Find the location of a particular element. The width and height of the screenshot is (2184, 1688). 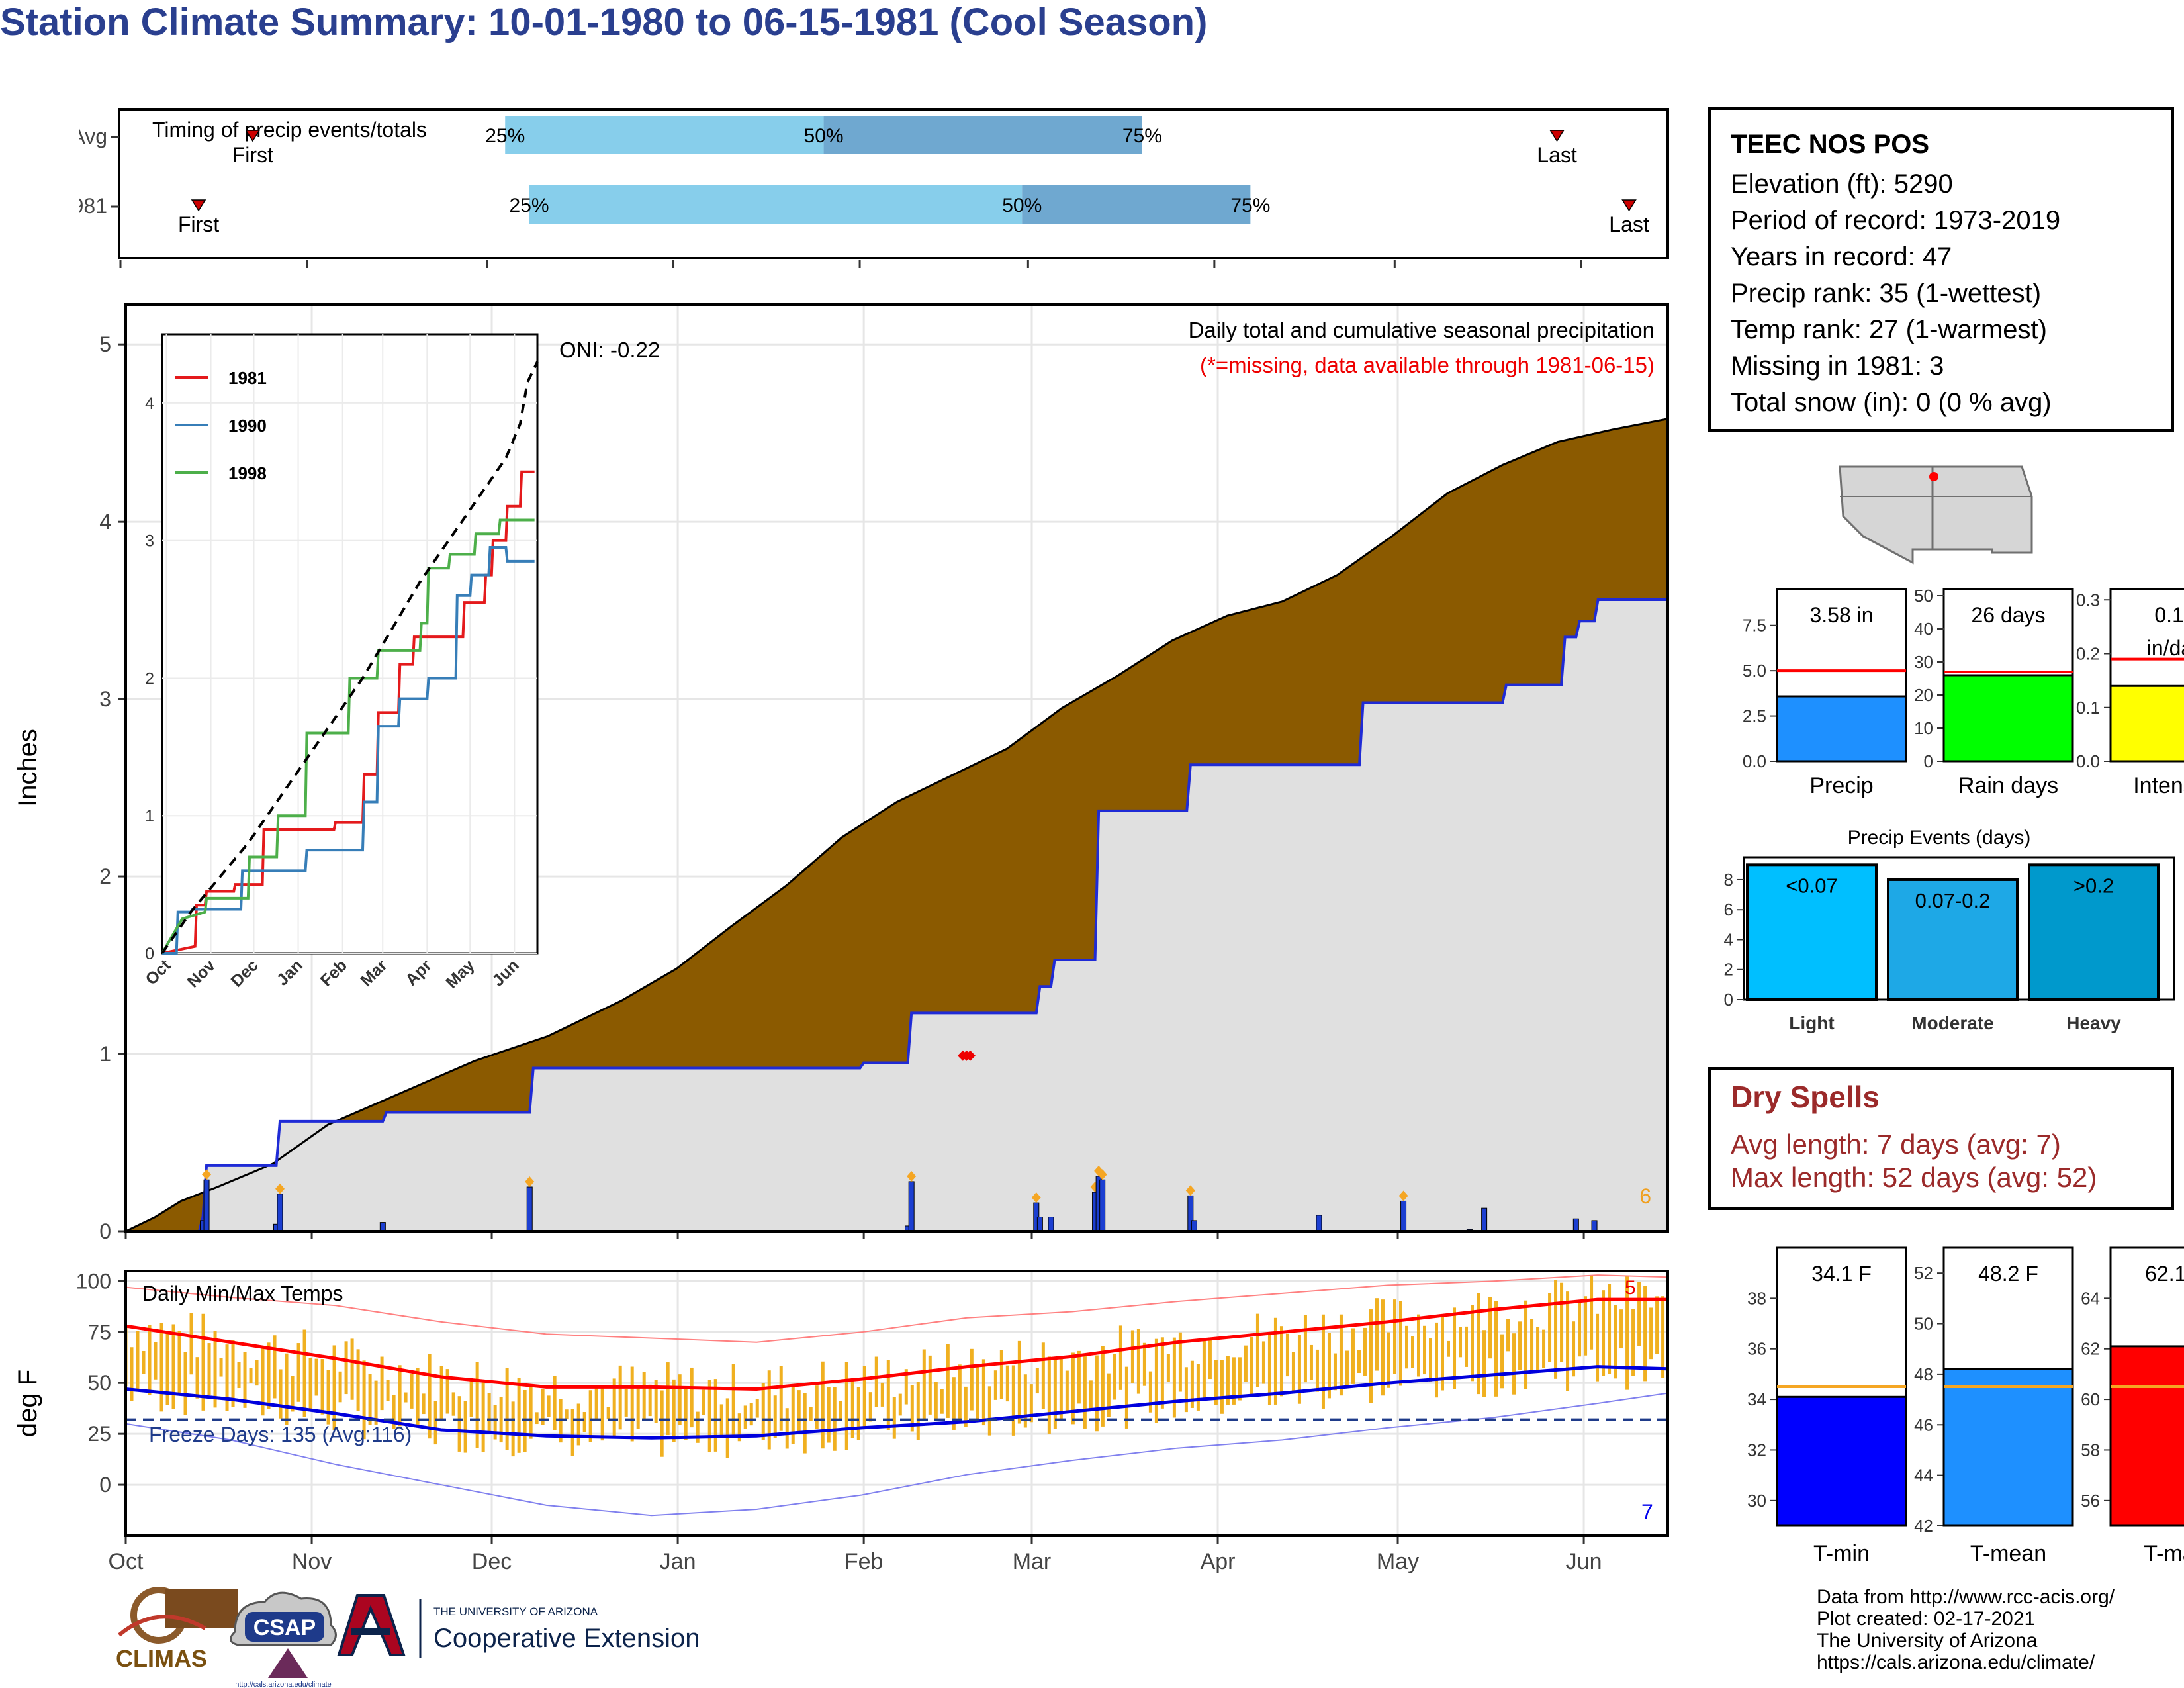

mini-panel-label: Precip is located at coordinates (1841, 785).